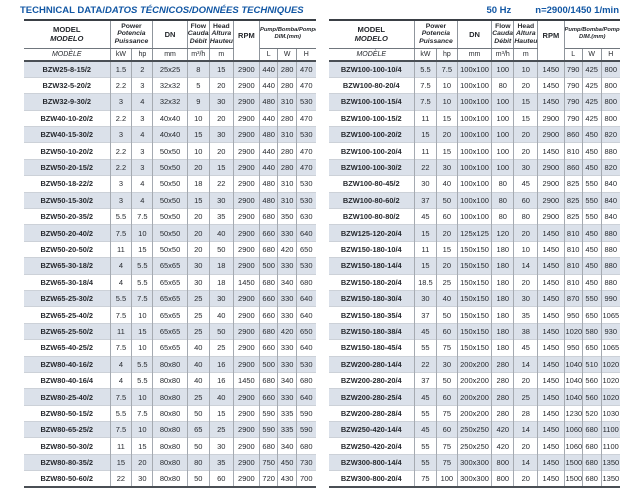 The image size is (627, 500). Describe the element at coordinates (573, 462) in the screenshot. I see `value-cell: 1500` at that location.